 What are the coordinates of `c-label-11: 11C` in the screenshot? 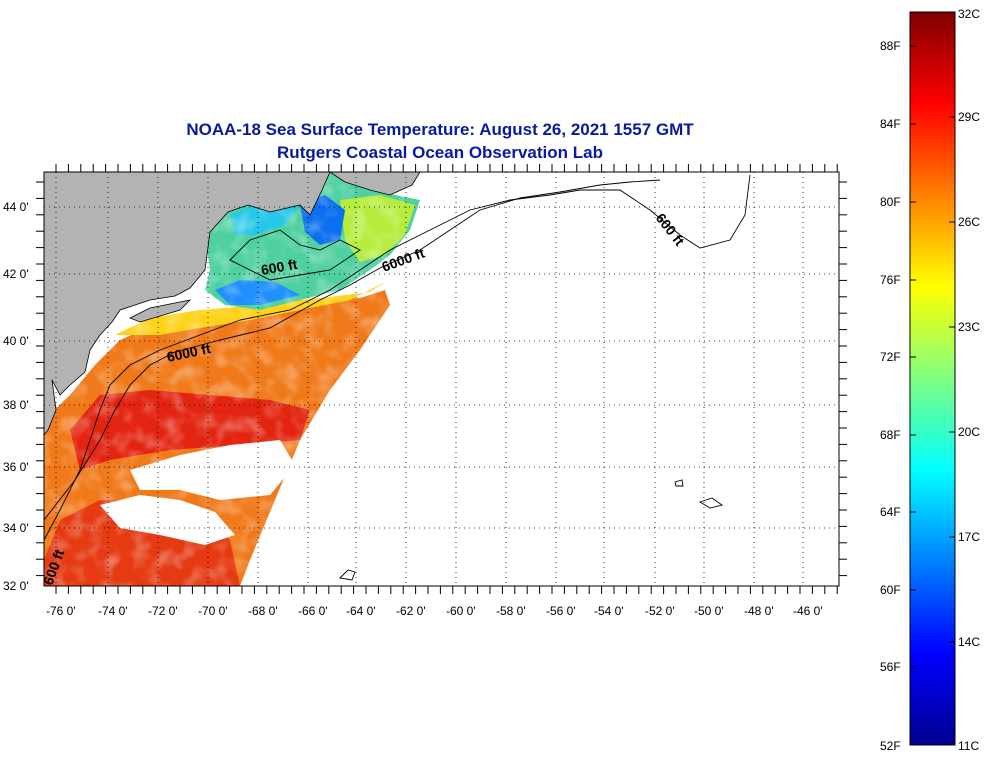 It's located at (968, 746).